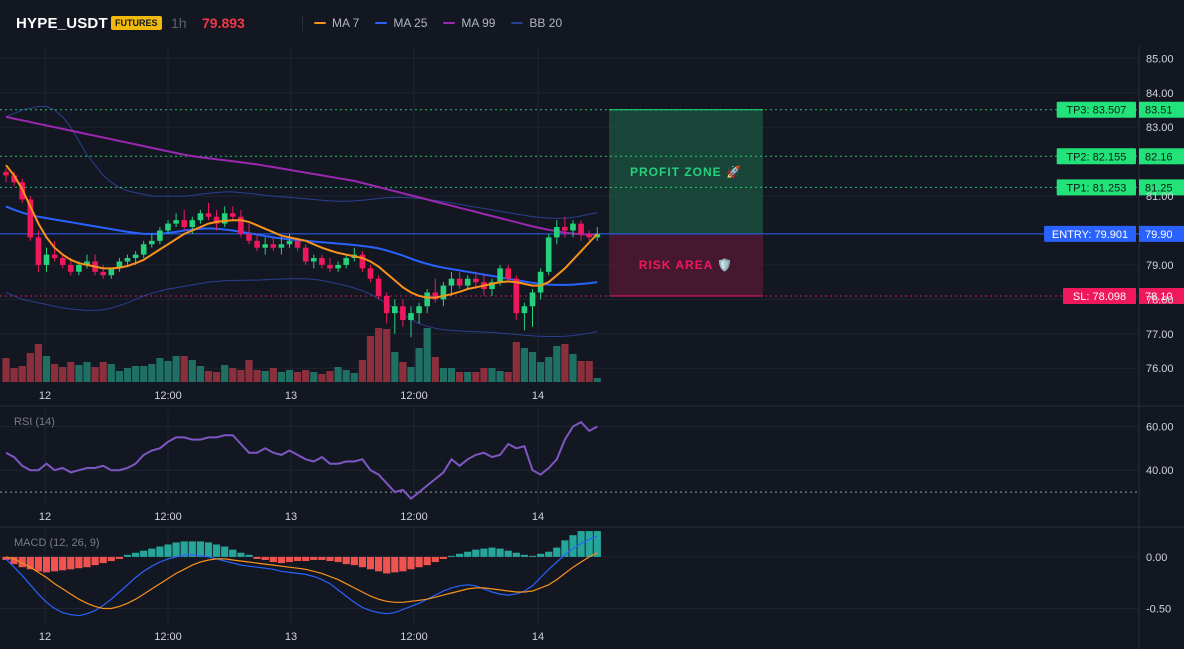 This screenshot has width=1184, height=649. Describe the element at coordinates (291, 637) in the screenshot. I see `time-tick-label: 13` at that location.